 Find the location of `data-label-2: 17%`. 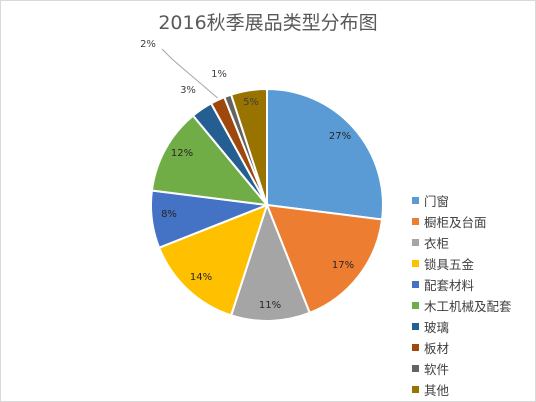

data-label-2: 17% is located at coordinates (343, 265).